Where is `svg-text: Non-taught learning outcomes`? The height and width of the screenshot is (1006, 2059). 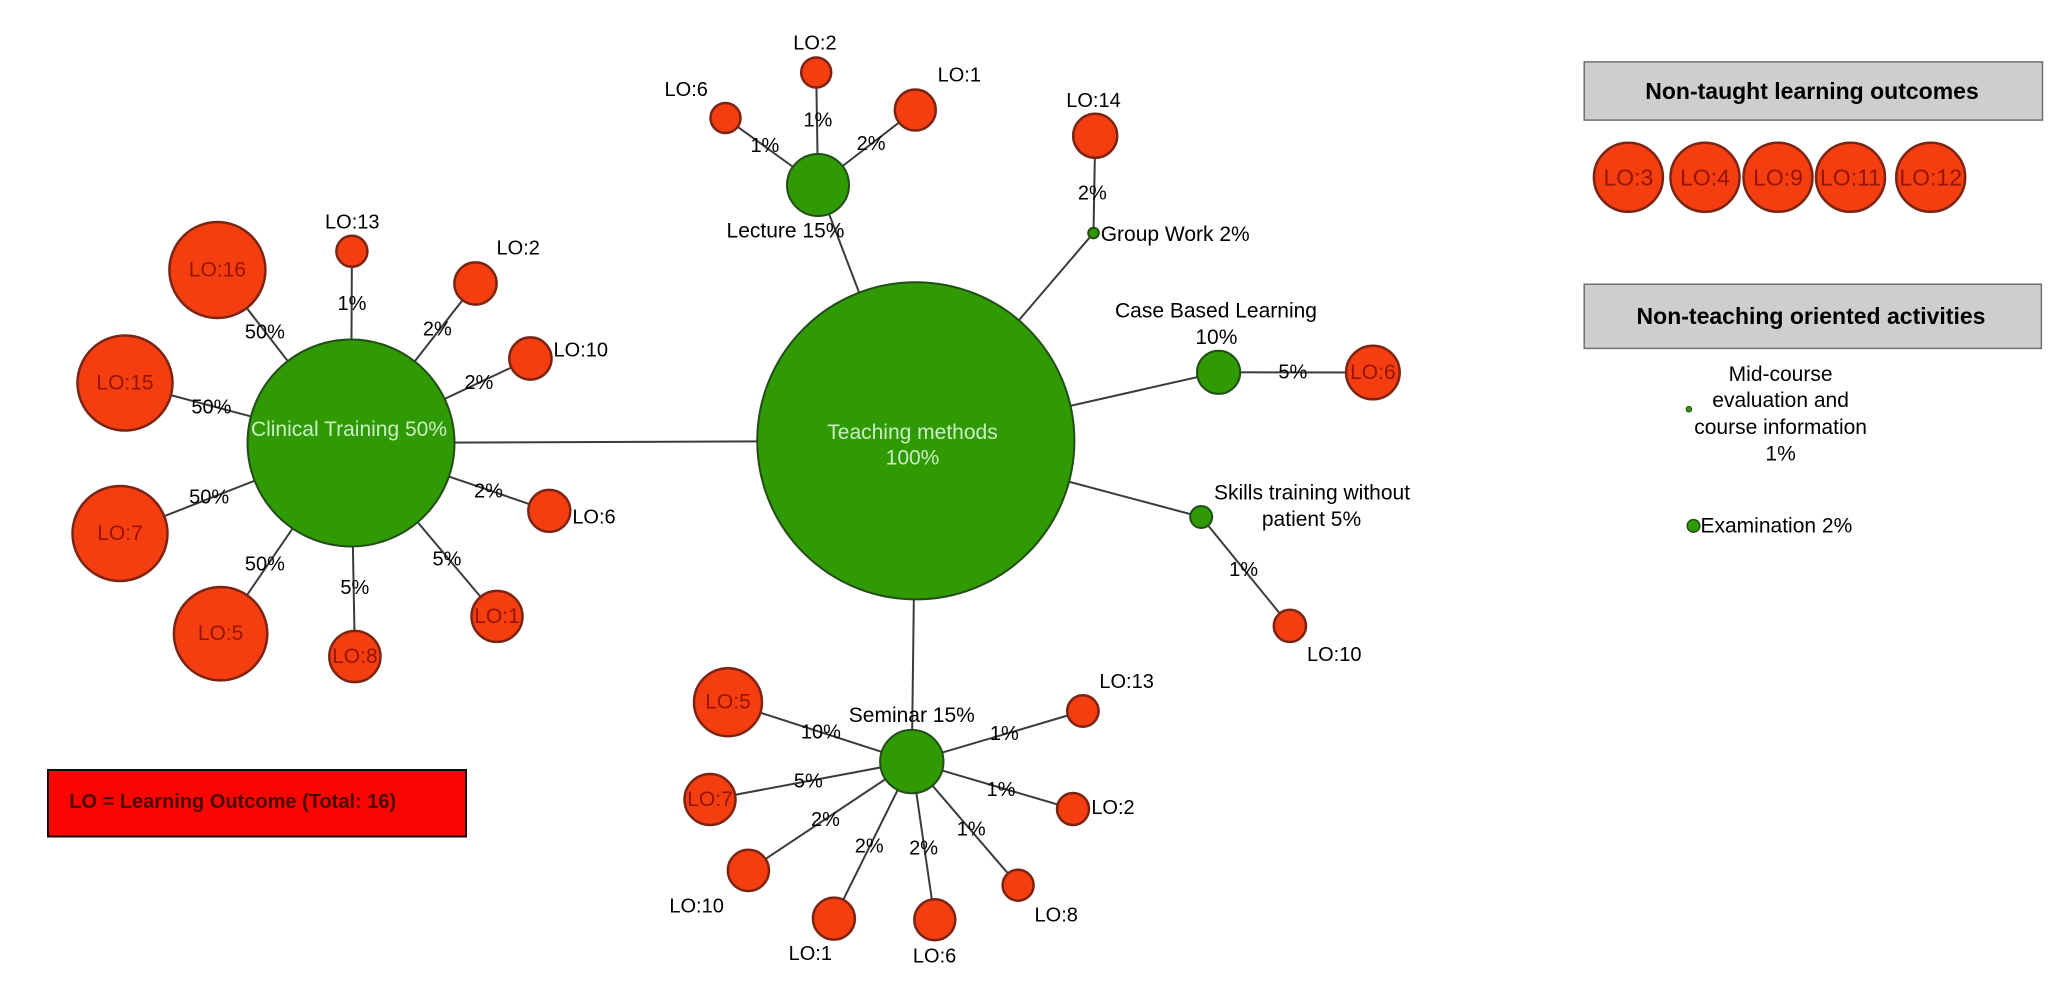 svg-text: Non-taught learning outcomes is located at coordinates (1812, 91).